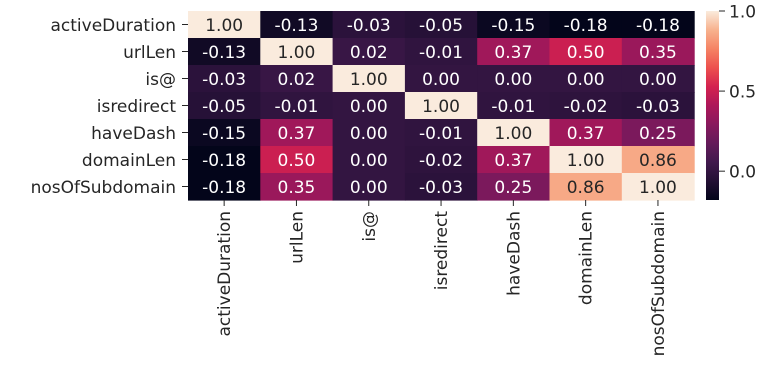 This screenshot has width=764, height=384. Describe the element at coordinates (113, 26) in the screenshot. I see `y-tick-label: activeDuration` at that location.